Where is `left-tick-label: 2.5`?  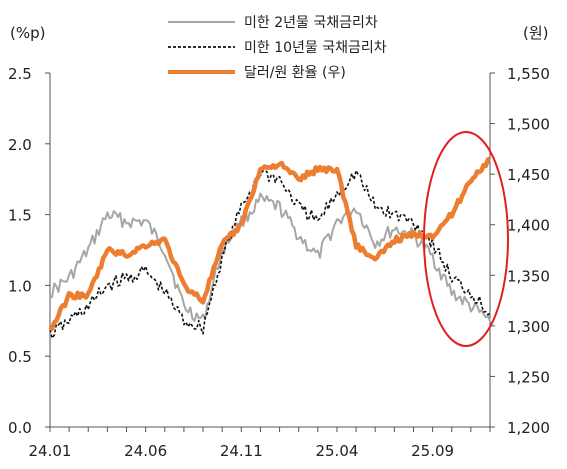 left-tick-label: 2.5 is located at coordinates (20, 74).